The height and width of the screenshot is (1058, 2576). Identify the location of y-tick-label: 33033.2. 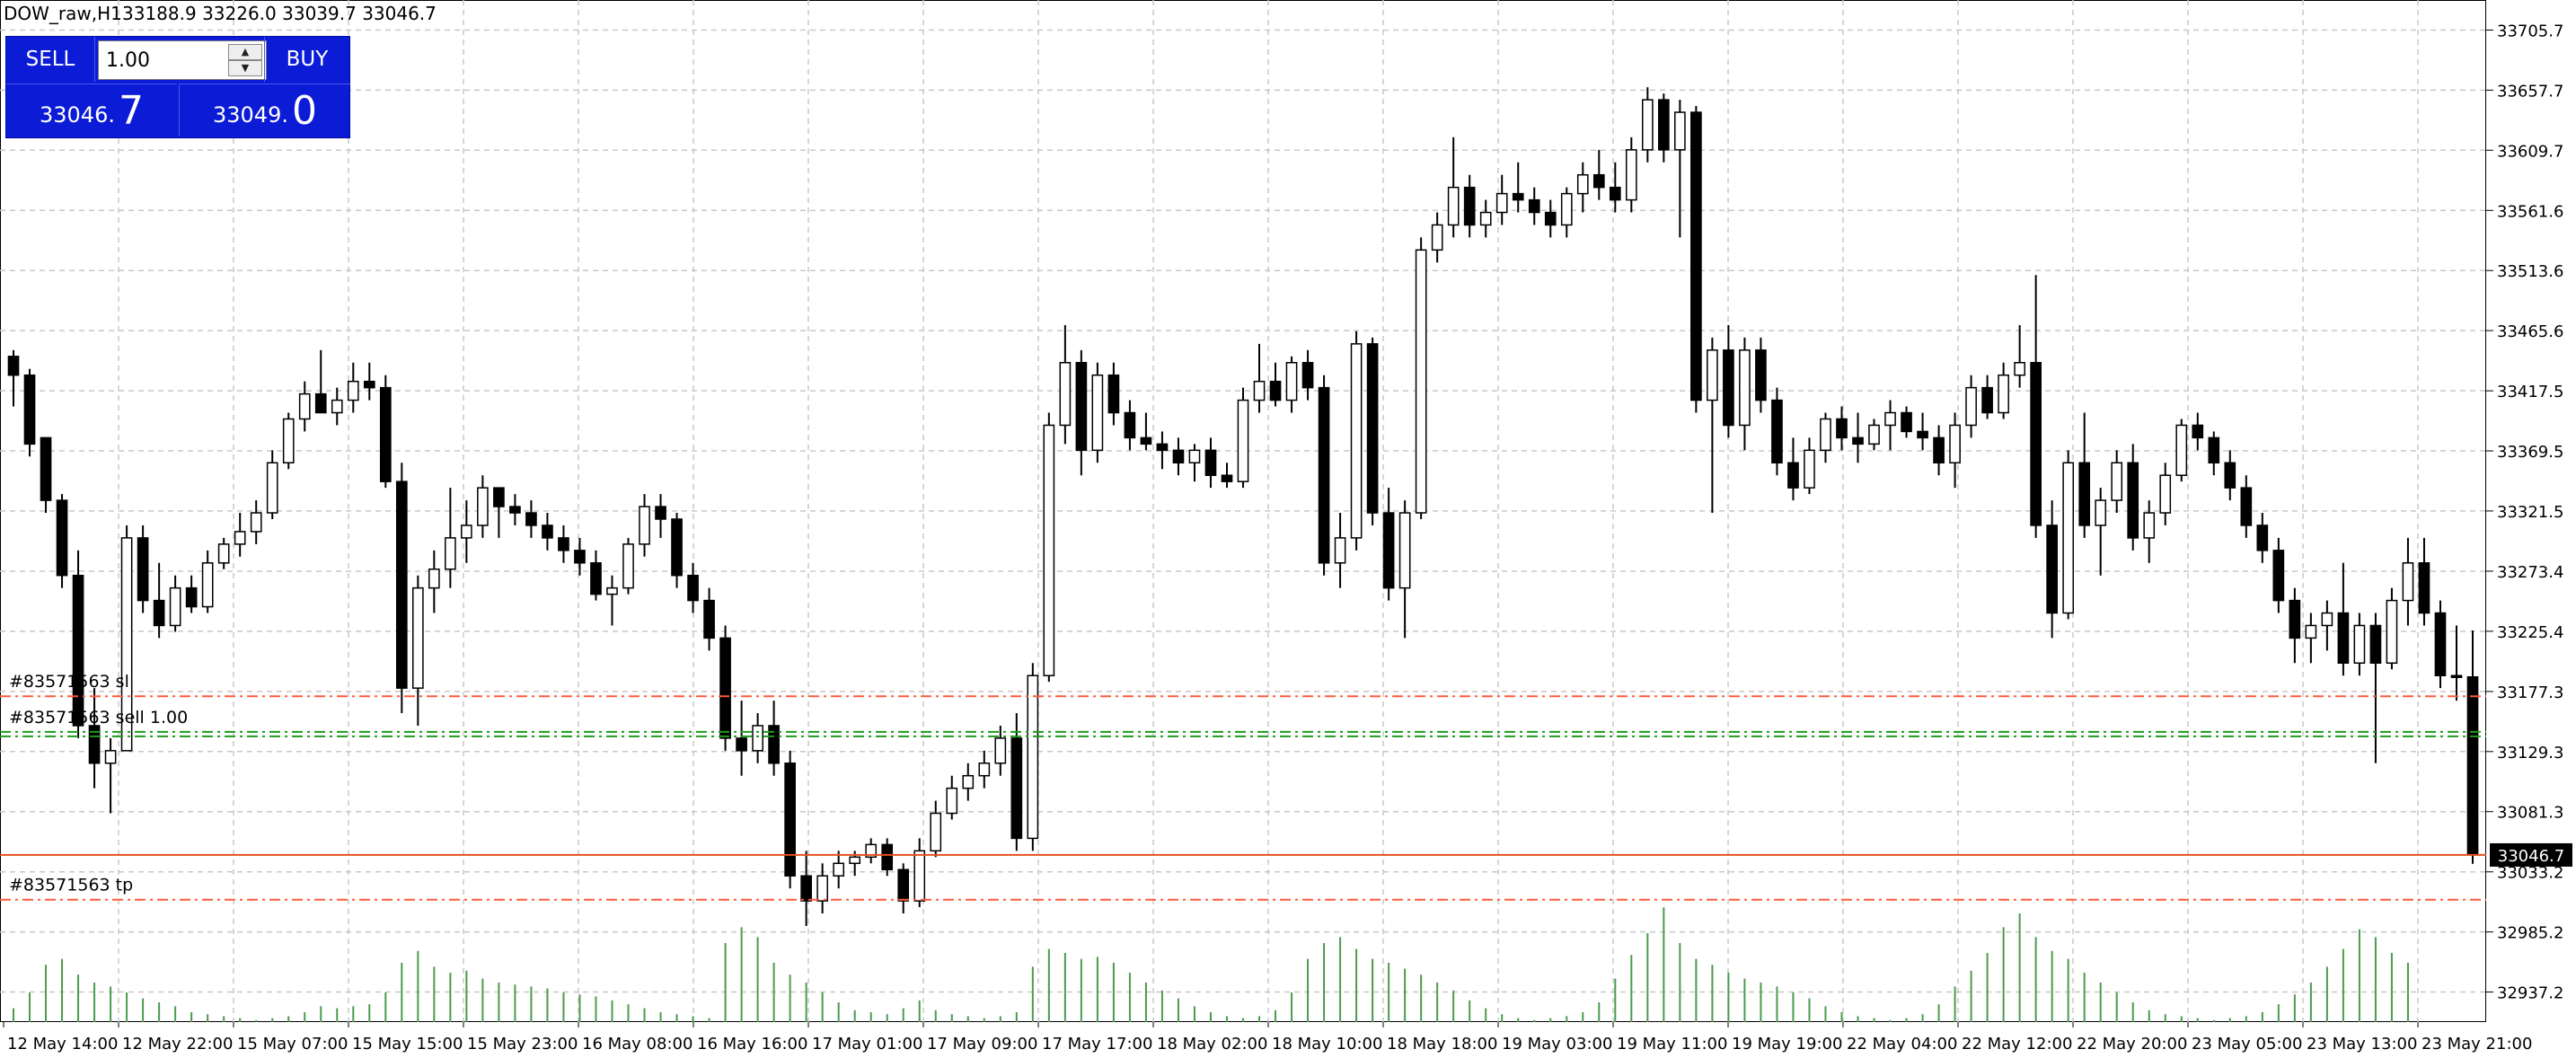
(2530, 873).